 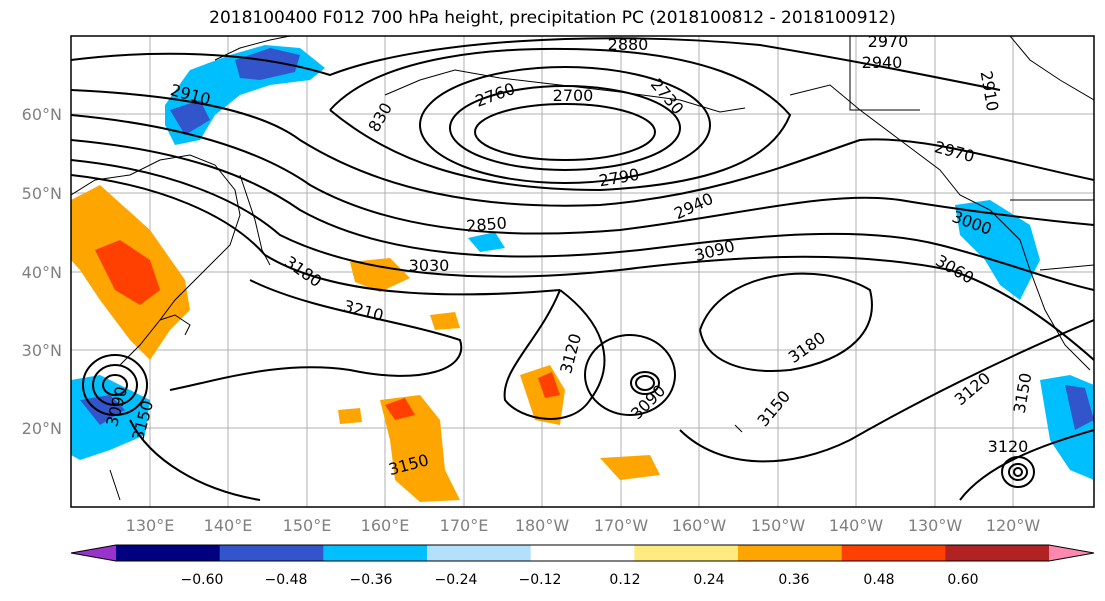 What do you see at coordinates (307, 525) in the screenshot?
I see `lon-tick-label: 150°E` at bounding box center [307, 525].